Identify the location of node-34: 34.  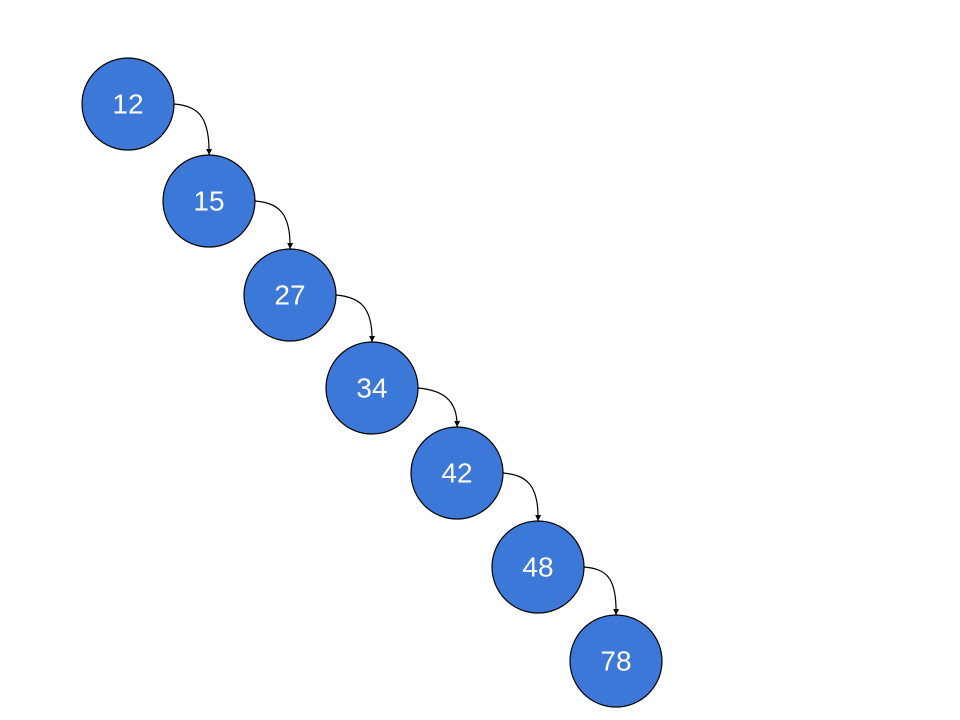
(372, 388).